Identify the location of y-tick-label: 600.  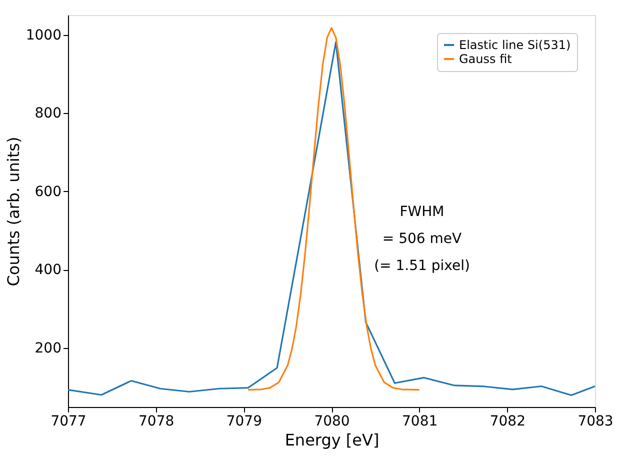
(48, 192).